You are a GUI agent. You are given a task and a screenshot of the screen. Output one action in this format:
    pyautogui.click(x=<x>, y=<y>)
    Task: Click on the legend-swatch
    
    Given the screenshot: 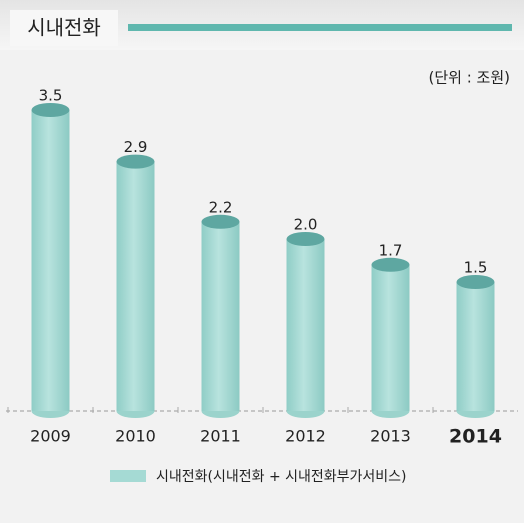 What is the action you would take?
    pyautogui.click(x=128, y=476)
    